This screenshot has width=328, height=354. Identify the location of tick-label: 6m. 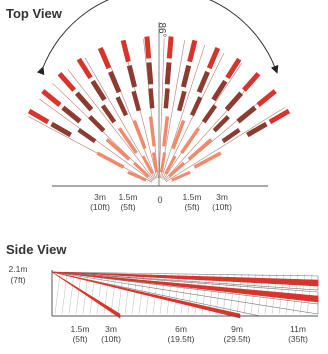
(181, 329).